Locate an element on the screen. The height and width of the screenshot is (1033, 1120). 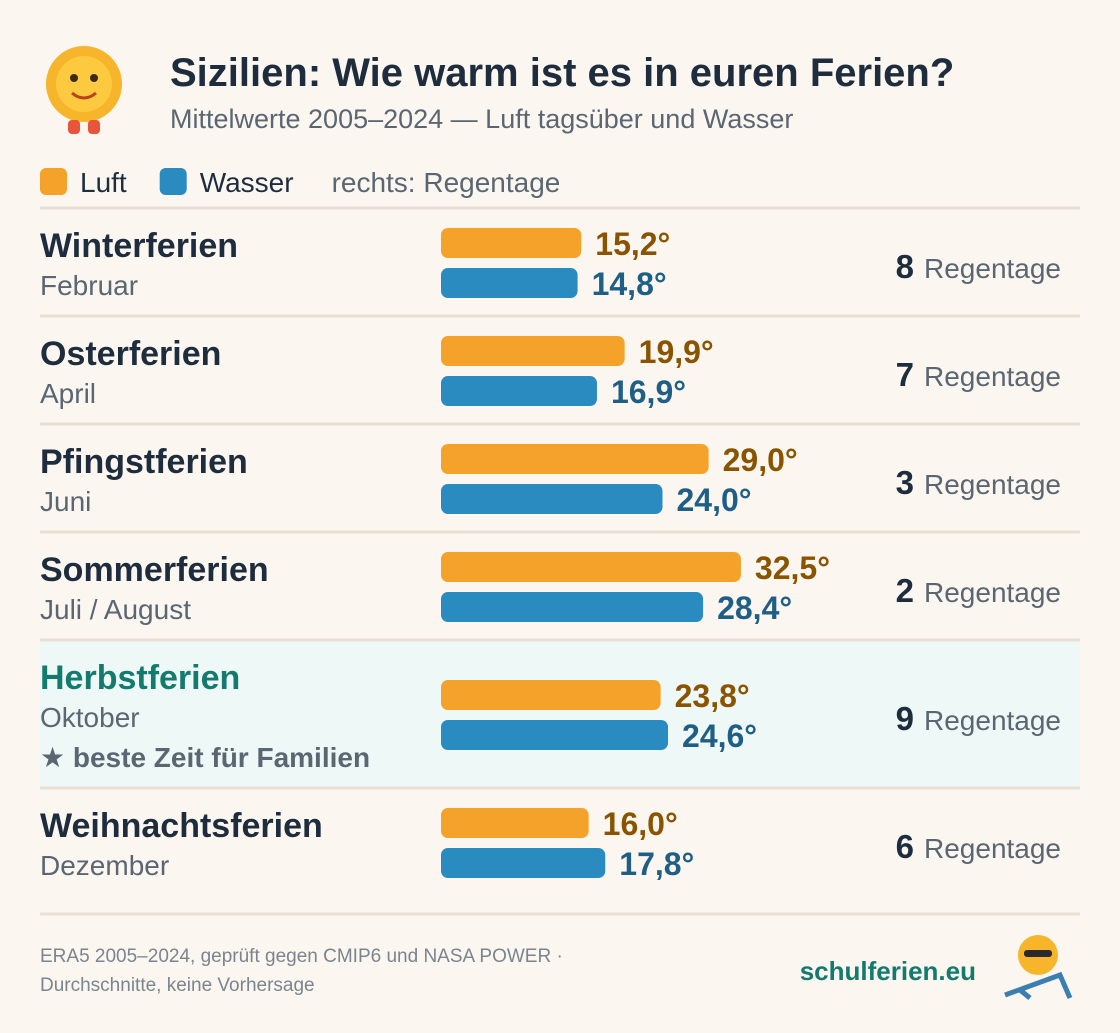
value-label: 28,4° is located at coordinates (754, 608).